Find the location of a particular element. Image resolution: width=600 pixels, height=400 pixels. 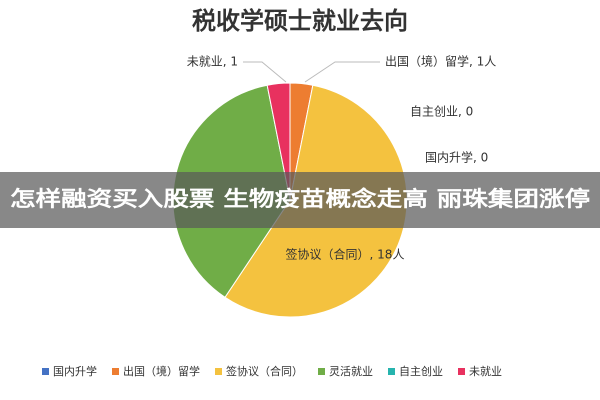

data-label: 国内升学, 0 is located at coordinates (456, 157).